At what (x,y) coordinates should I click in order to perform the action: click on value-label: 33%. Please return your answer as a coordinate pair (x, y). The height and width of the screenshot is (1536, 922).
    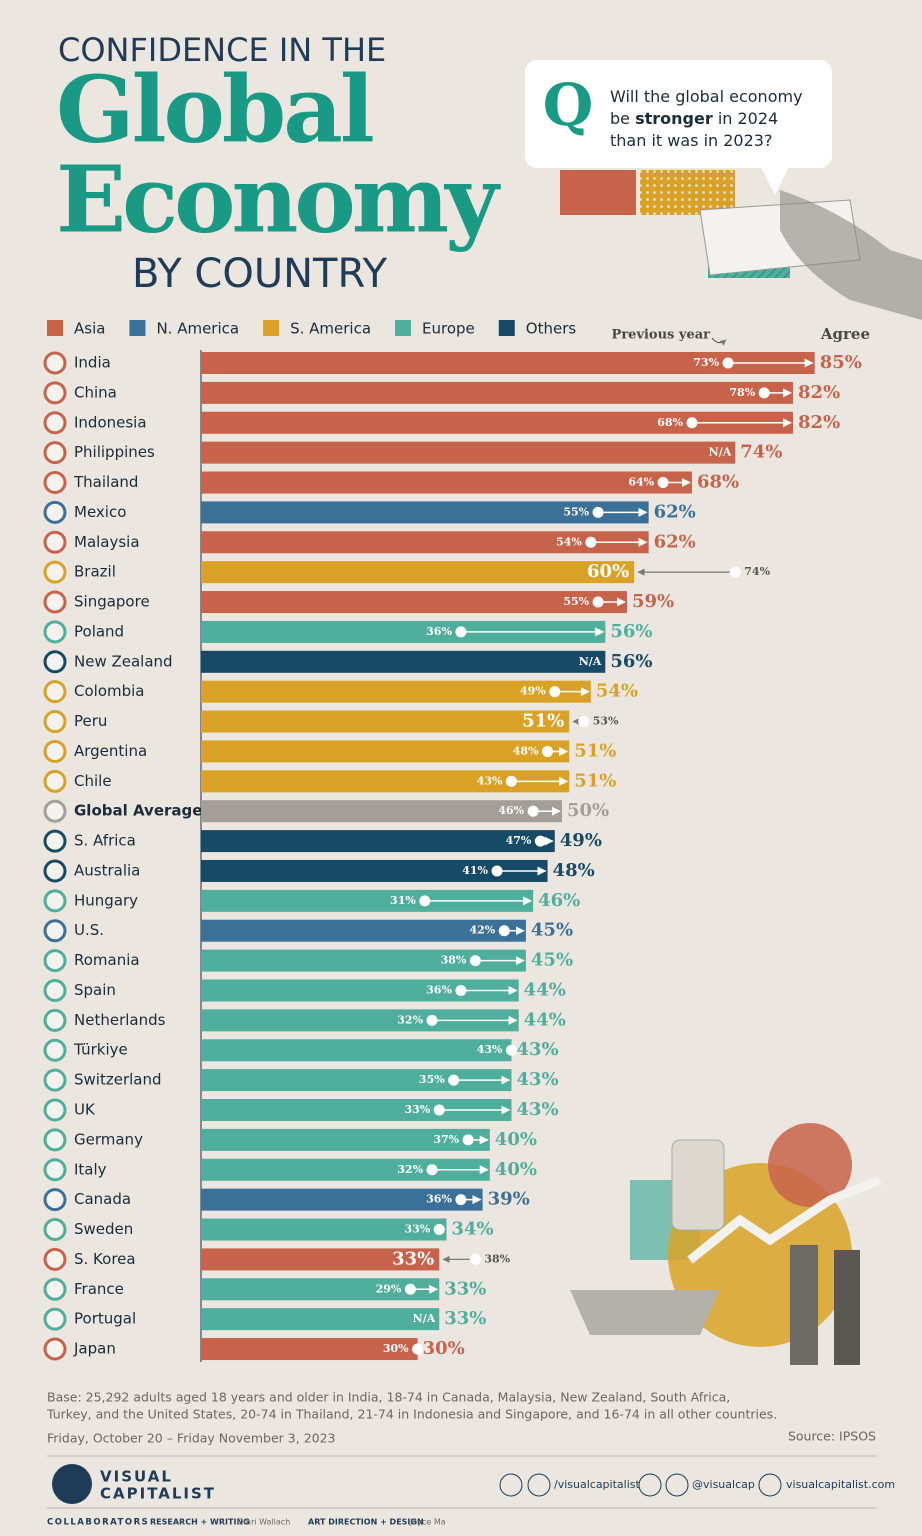
    Looking at the image, I should click on (465, 1288).